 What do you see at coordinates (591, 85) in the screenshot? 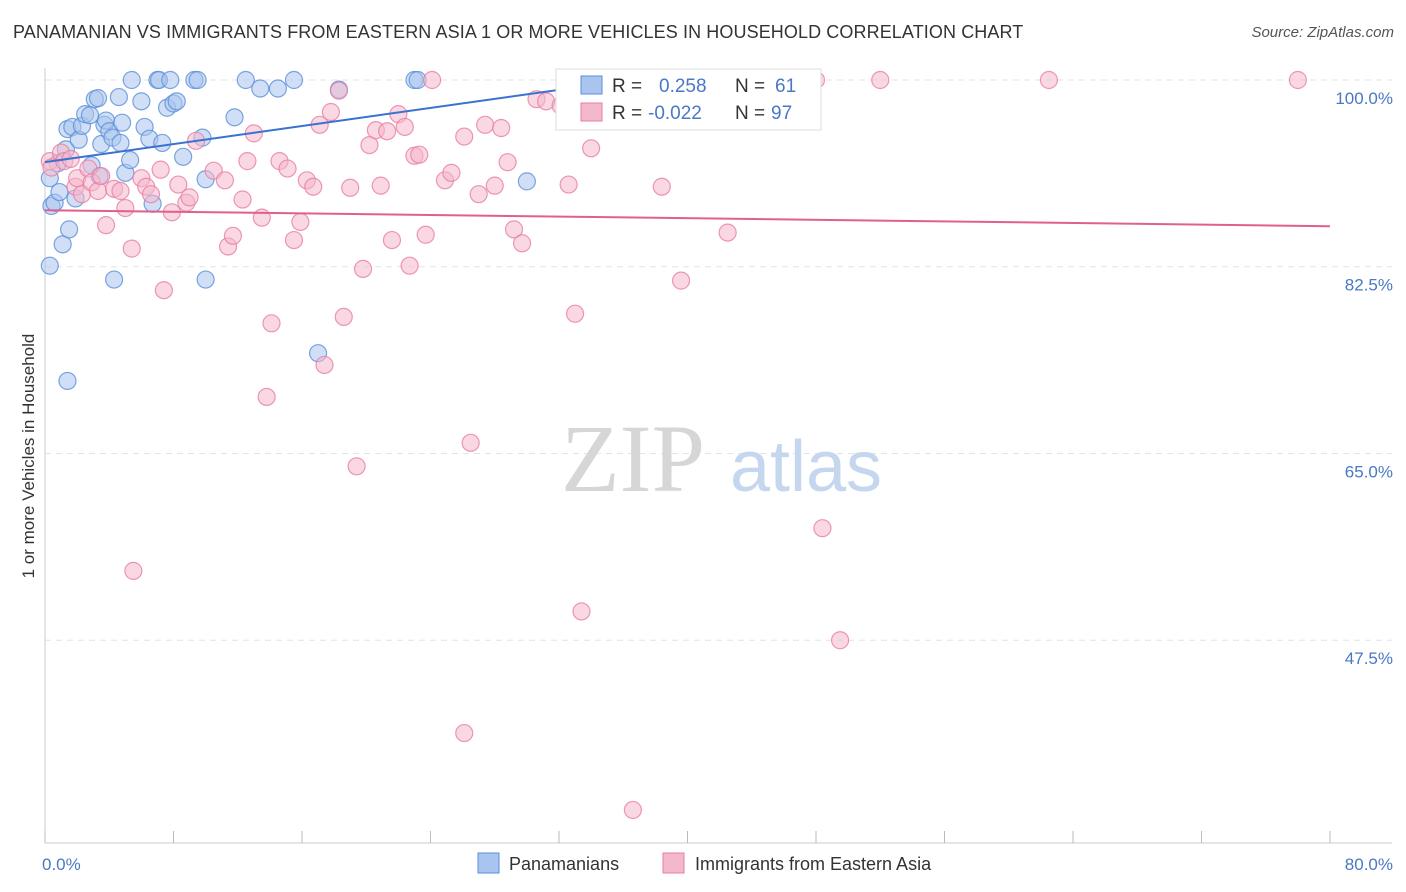
I see `stats-legend-swatch-blue` at bounding box center [591, 85].